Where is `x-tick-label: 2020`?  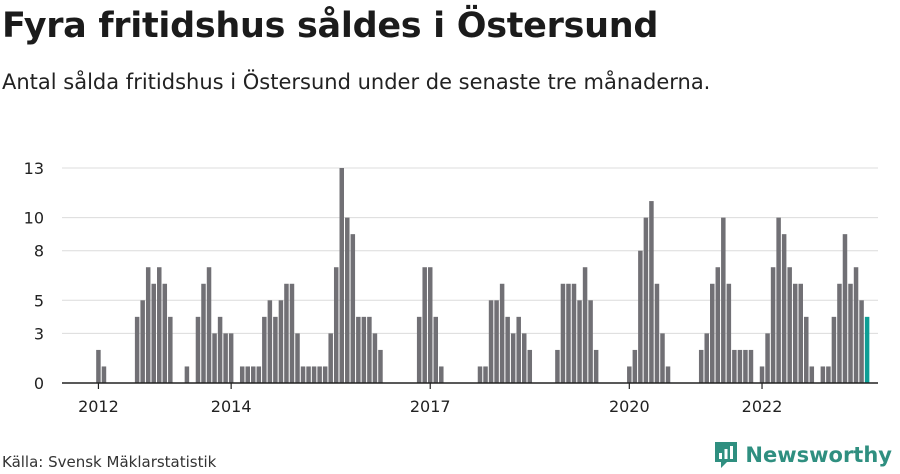
x-tick-label: 2020 is located at coordinates (629, 406).